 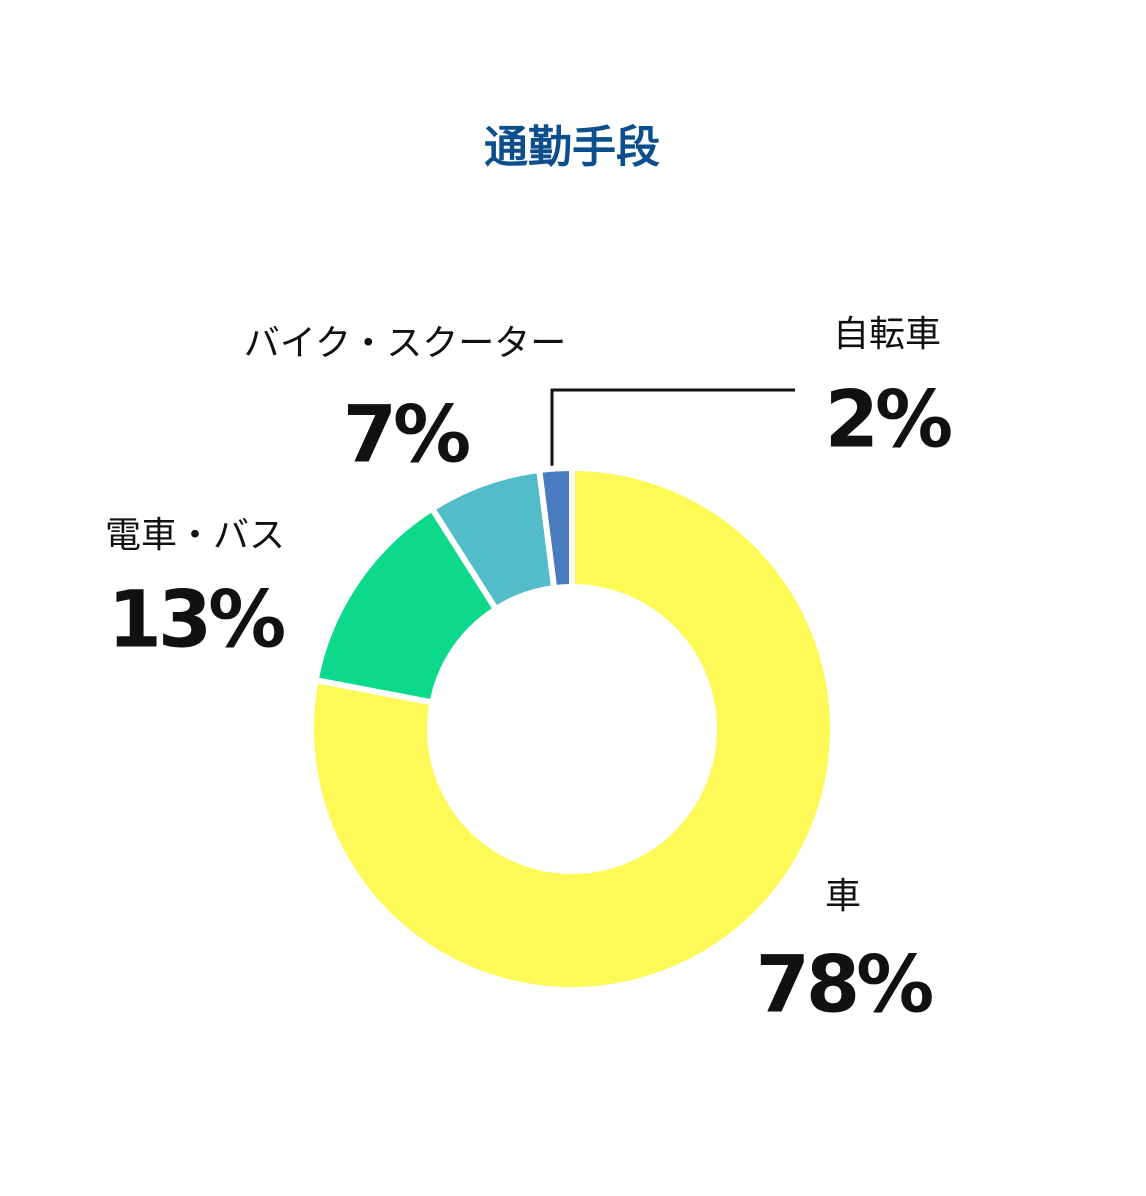 I want to click on value-label: 2%, so click(x=888, y=420).